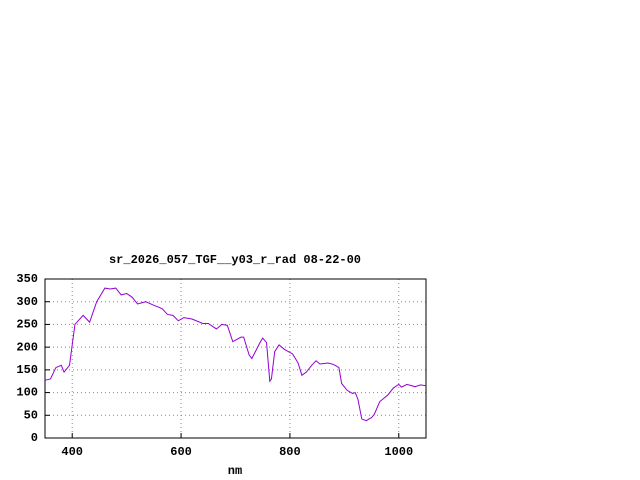  I want to click on chart-title: sr_2026_057_TGF__y03_r_rad 08-22-00, so click(235, 260).